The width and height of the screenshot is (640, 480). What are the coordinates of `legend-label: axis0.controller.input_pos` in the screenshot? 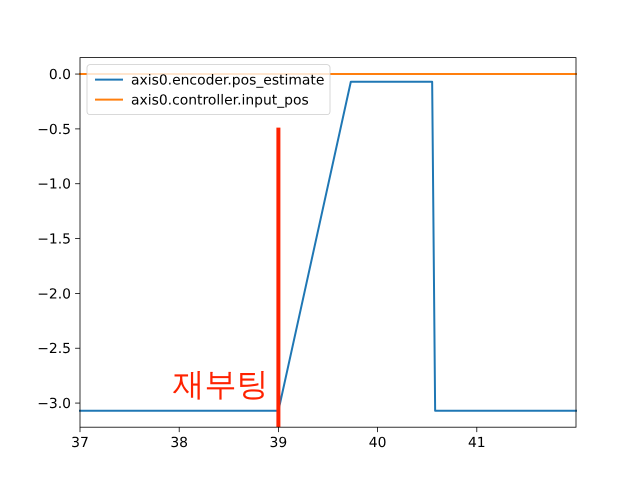 It's located at (220, 100).